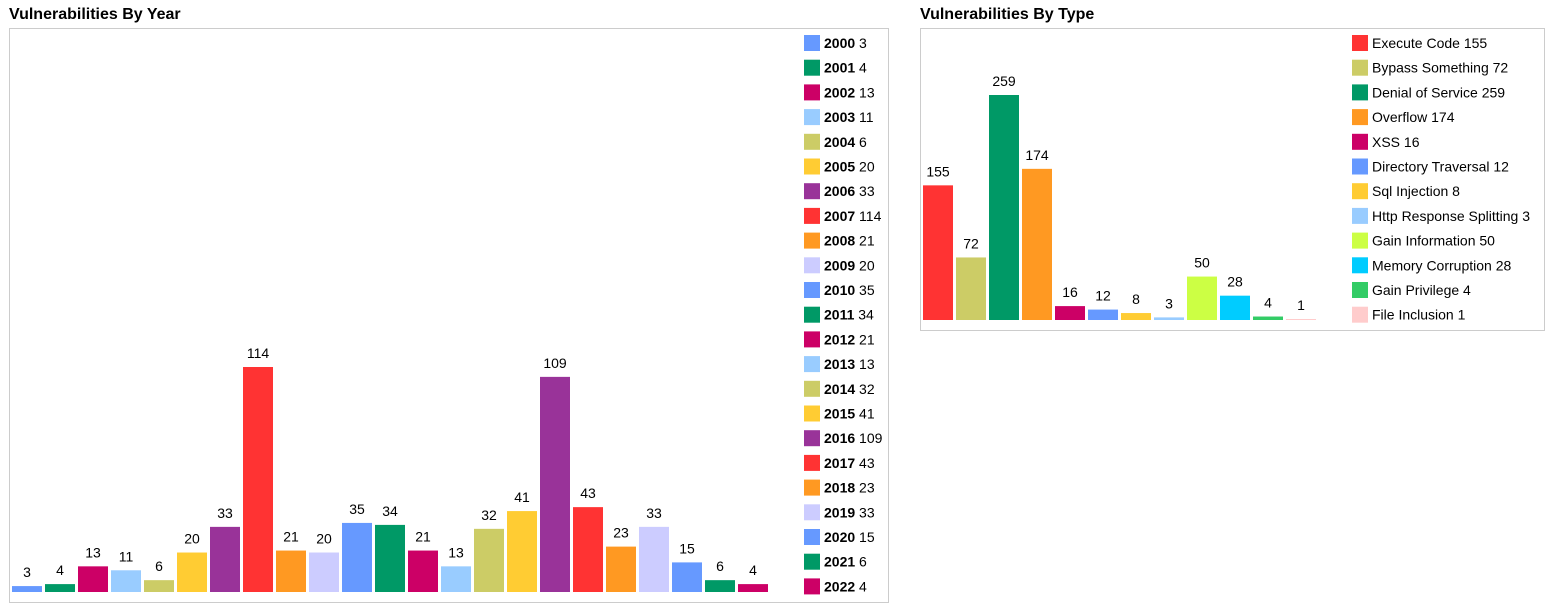 The height and width of the screenshot is (607, 1553). Describe the element at coordinates (865, 191) in the screenshot. I see `year-legend-value-2006: 33` at that location.